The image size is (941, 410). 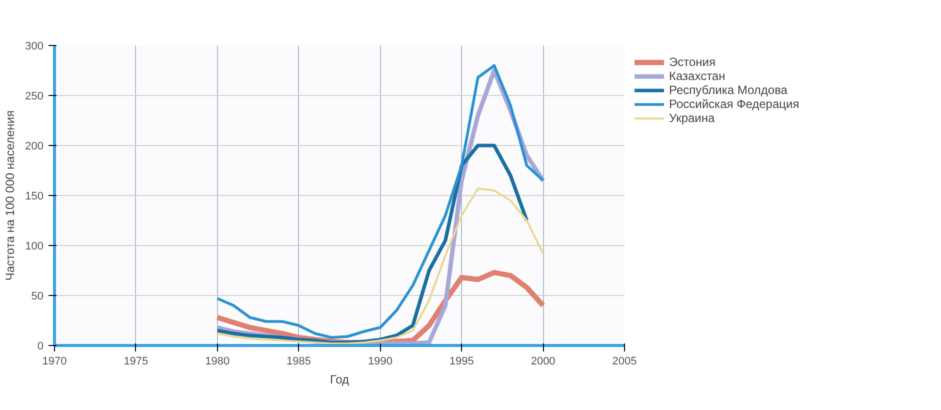 What do you see at coordinates (380, 266) in the screenshot?
I see `line-series` at bounding box center [380, 266].